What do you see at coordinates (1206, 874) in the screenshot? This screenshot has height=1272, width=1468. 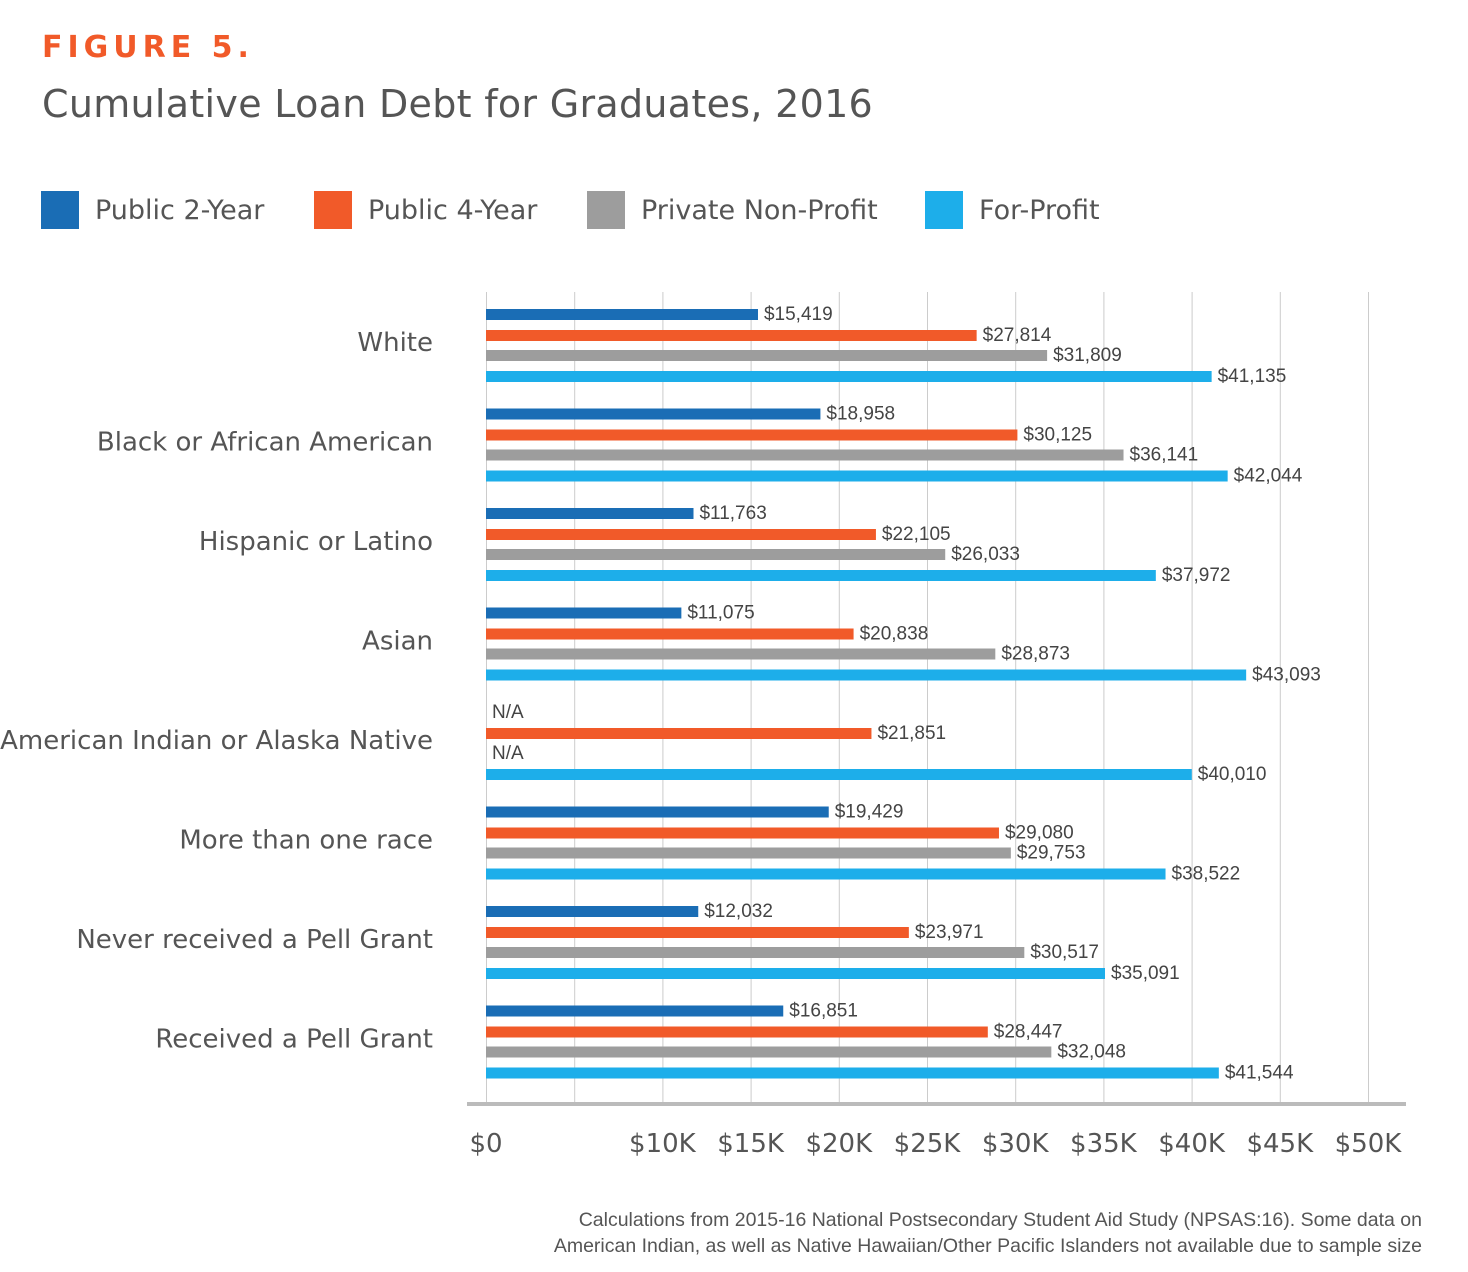 I see `value-label: $38,522` at bounding box center [1206, 874].